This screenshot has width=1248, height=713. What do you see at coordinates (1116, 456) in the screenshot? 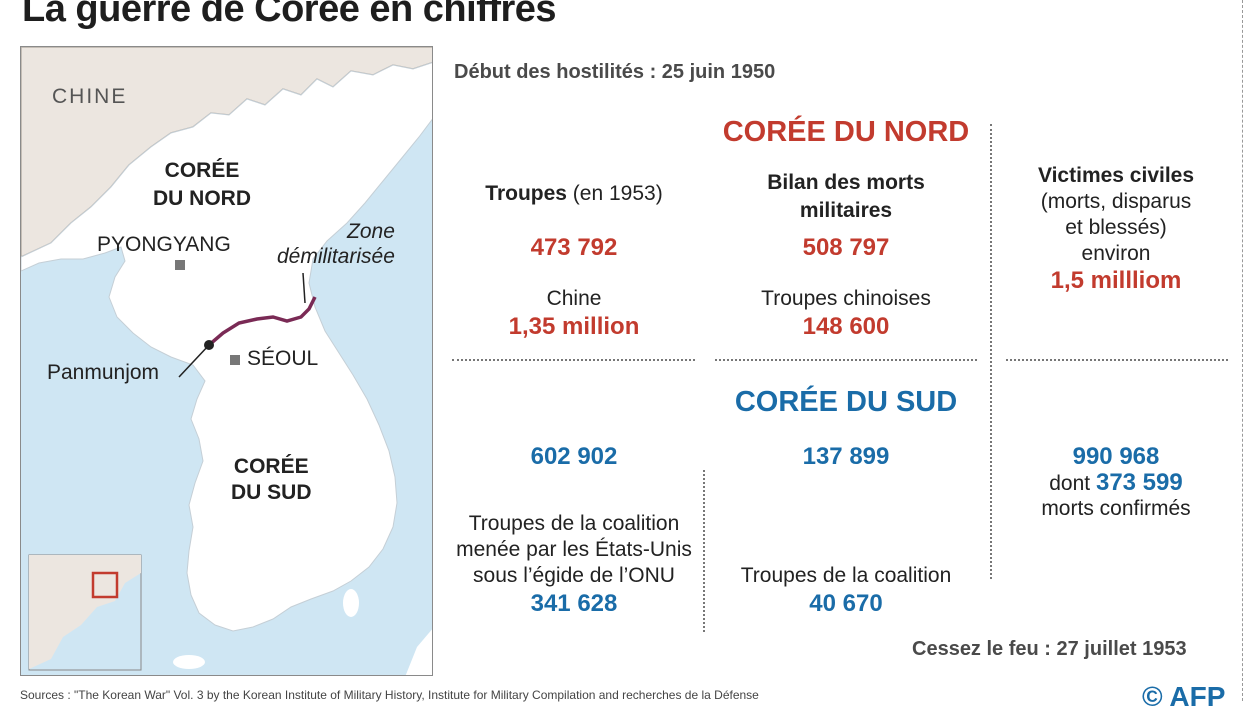
I see `south-civilian-victims-value: 990 968` at bounding box center [1116, 456].